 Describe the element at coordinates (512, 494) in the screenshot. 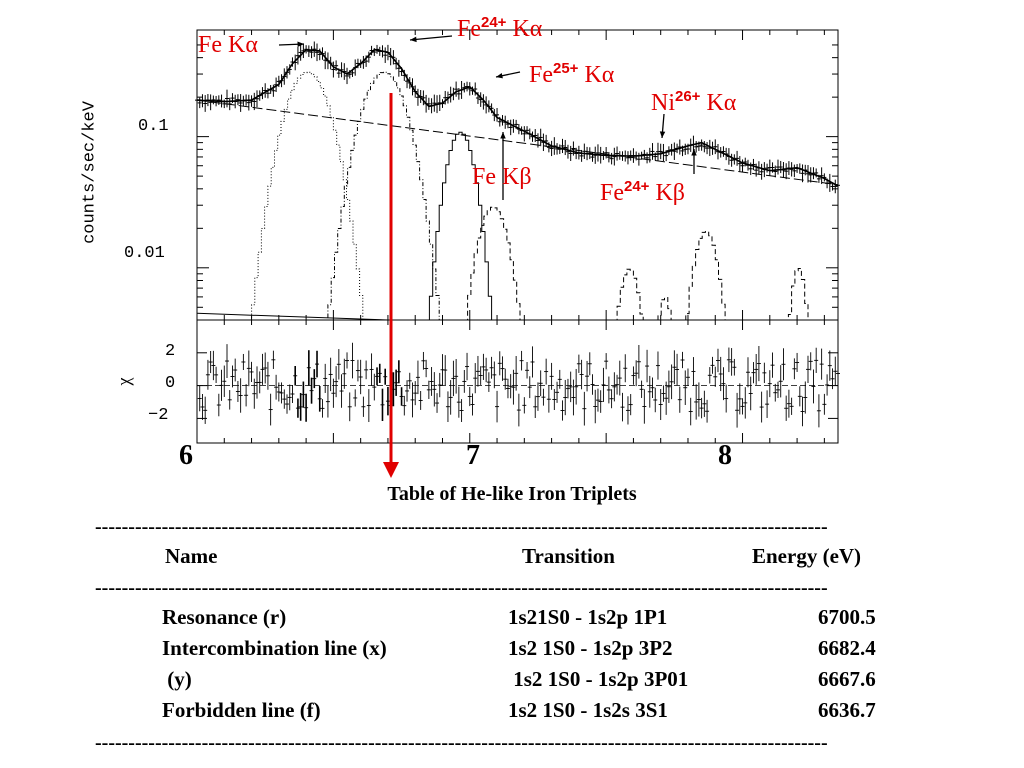

I see `table-title: Table of He-like Iron Triplets` at that location.